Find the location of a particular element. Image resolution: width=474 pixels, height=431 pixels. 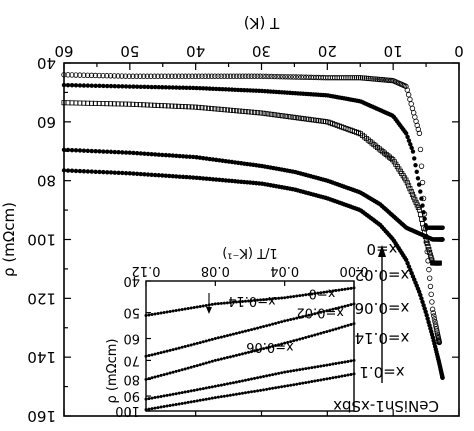

legend-arrow-head is located at coordinates (382, 251).